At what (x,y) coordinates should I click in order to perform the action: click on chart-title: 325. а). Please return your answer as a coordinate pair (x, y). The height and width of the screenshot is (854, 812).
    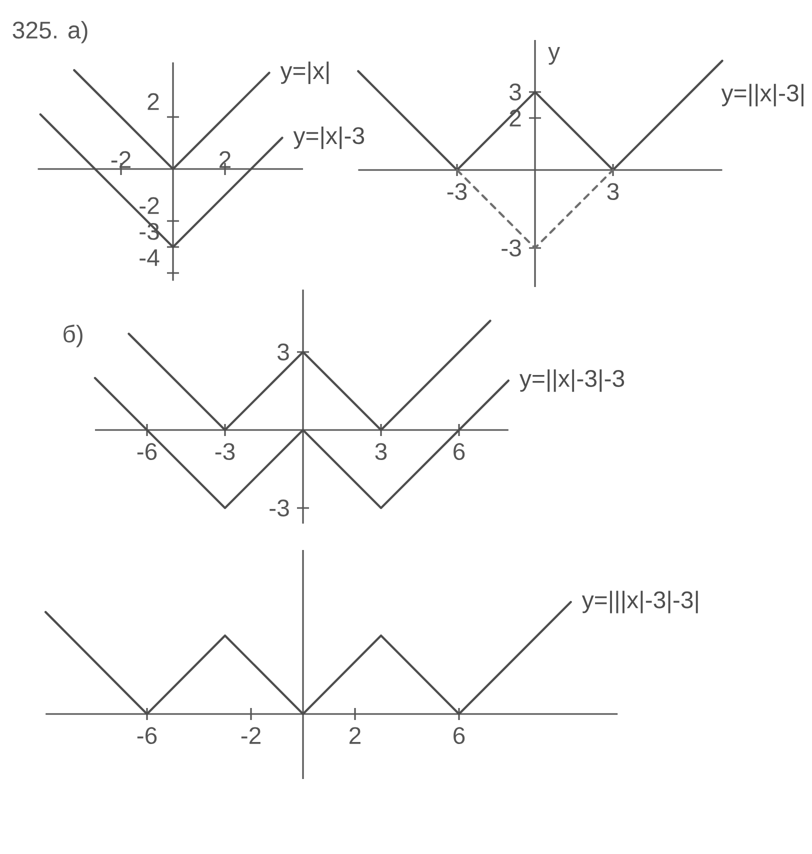
    Looking at the image, I should click on (50, 32).